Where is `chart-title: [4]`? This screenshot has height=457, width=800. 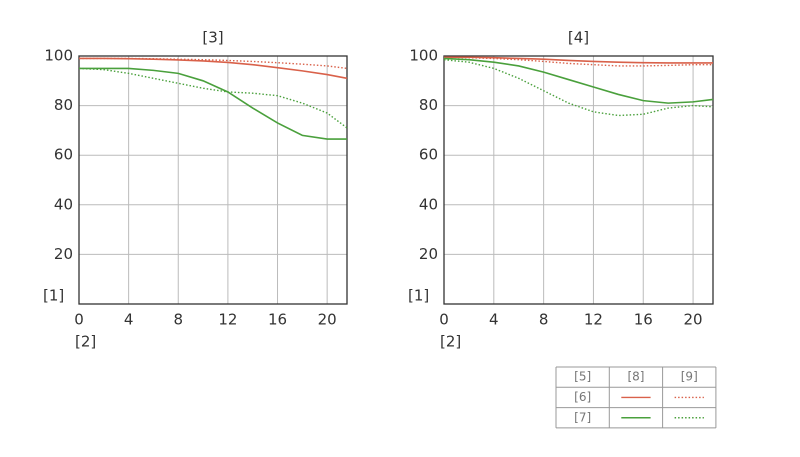
chart-title: [4] is located at coordinates (578, 38).